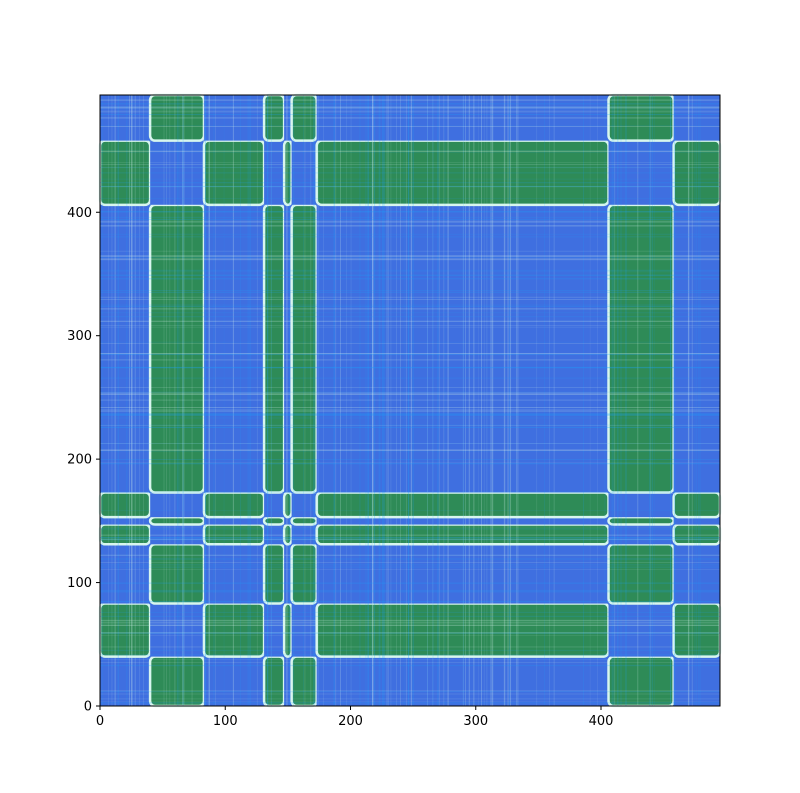 Image resolution: width=800 pixels, height=793 pixels. What do you see at coordinates (225, 721) in the screenshot?
I see `x-tick-label: 100` at bounding box center [225, 721].